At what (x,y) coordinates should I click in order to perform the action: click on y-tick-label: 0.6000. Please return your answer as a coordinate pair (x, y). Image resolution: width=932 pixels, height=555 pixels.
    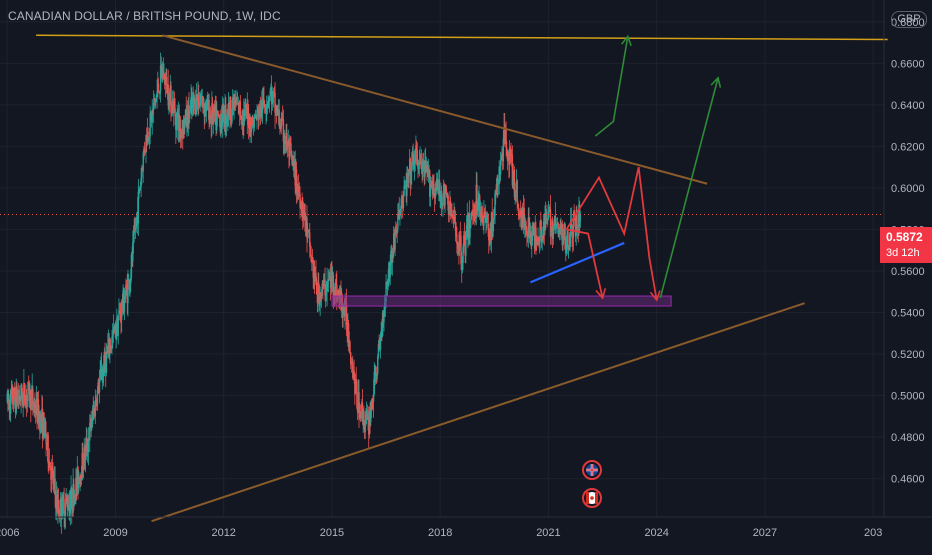
    Looking at the image, I should click on (908, 189).